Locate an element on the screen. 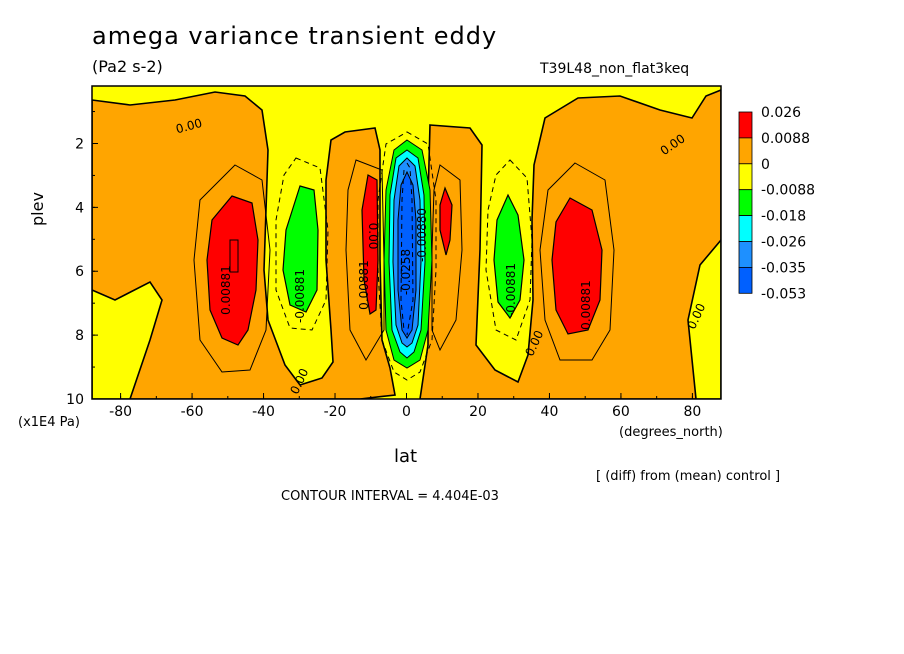 The image size is (904, 654). yellow-left-edge is located at coordinates (127, 339).